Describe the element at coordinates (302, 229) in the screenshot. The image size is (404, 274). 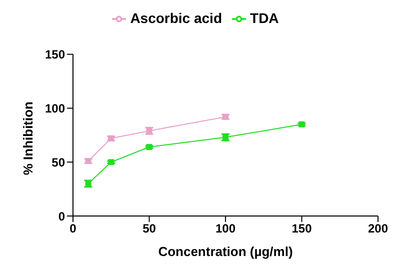
I see `x-tick-label: 150` at that location.